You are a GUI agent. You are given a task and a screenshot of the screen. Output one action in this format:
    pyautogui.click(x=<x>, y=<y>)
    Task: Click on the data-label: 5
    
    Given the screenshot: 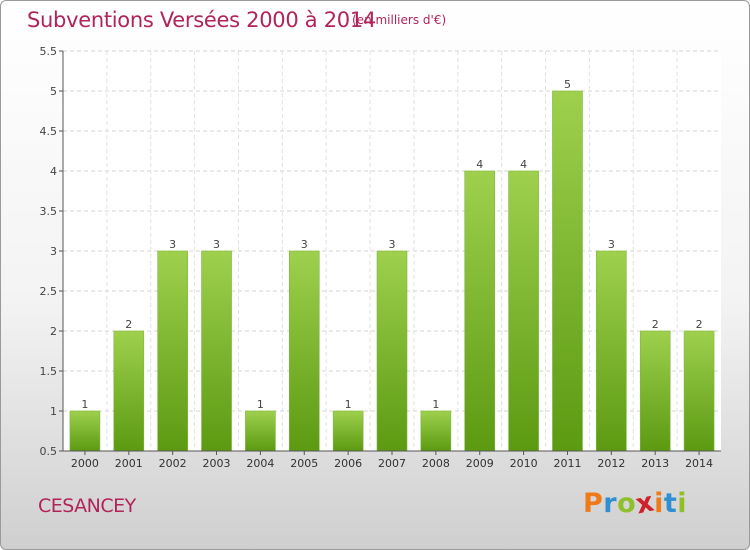 What is the action you would take?
    pyautogui.click(x=567, y=84)
    